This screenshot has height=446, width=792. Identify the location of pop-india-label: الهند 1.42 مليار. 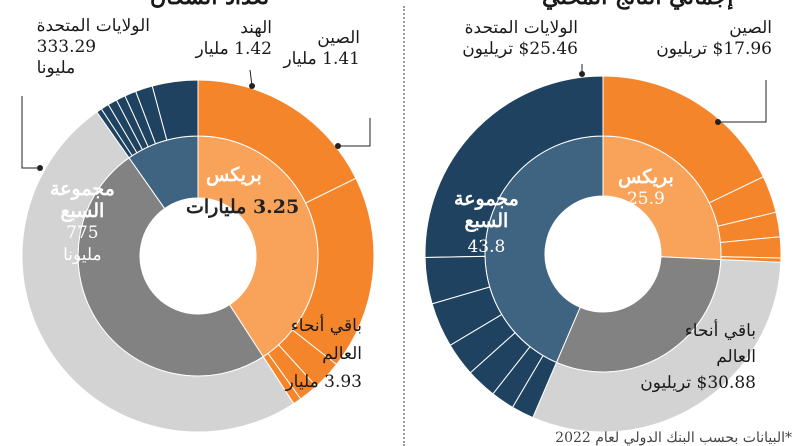
(233, 39).